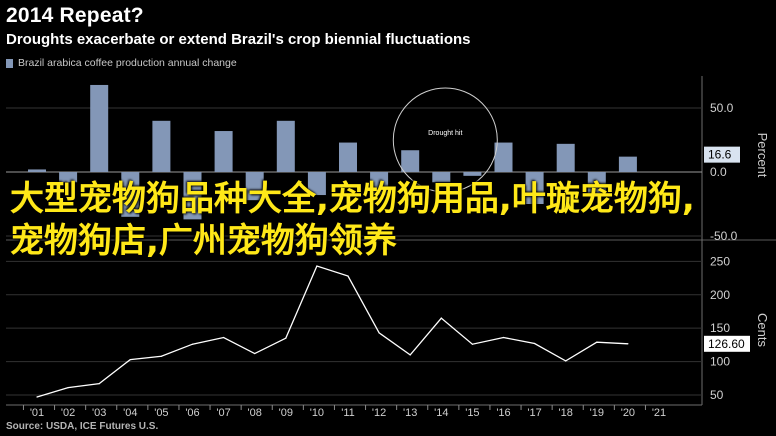 This screenshot has height=436, width=776. What do you see at coordinates (762, 330) in the screenshot?
I see `bottom-ylabel: Cents` at bounding box center [762, 330].